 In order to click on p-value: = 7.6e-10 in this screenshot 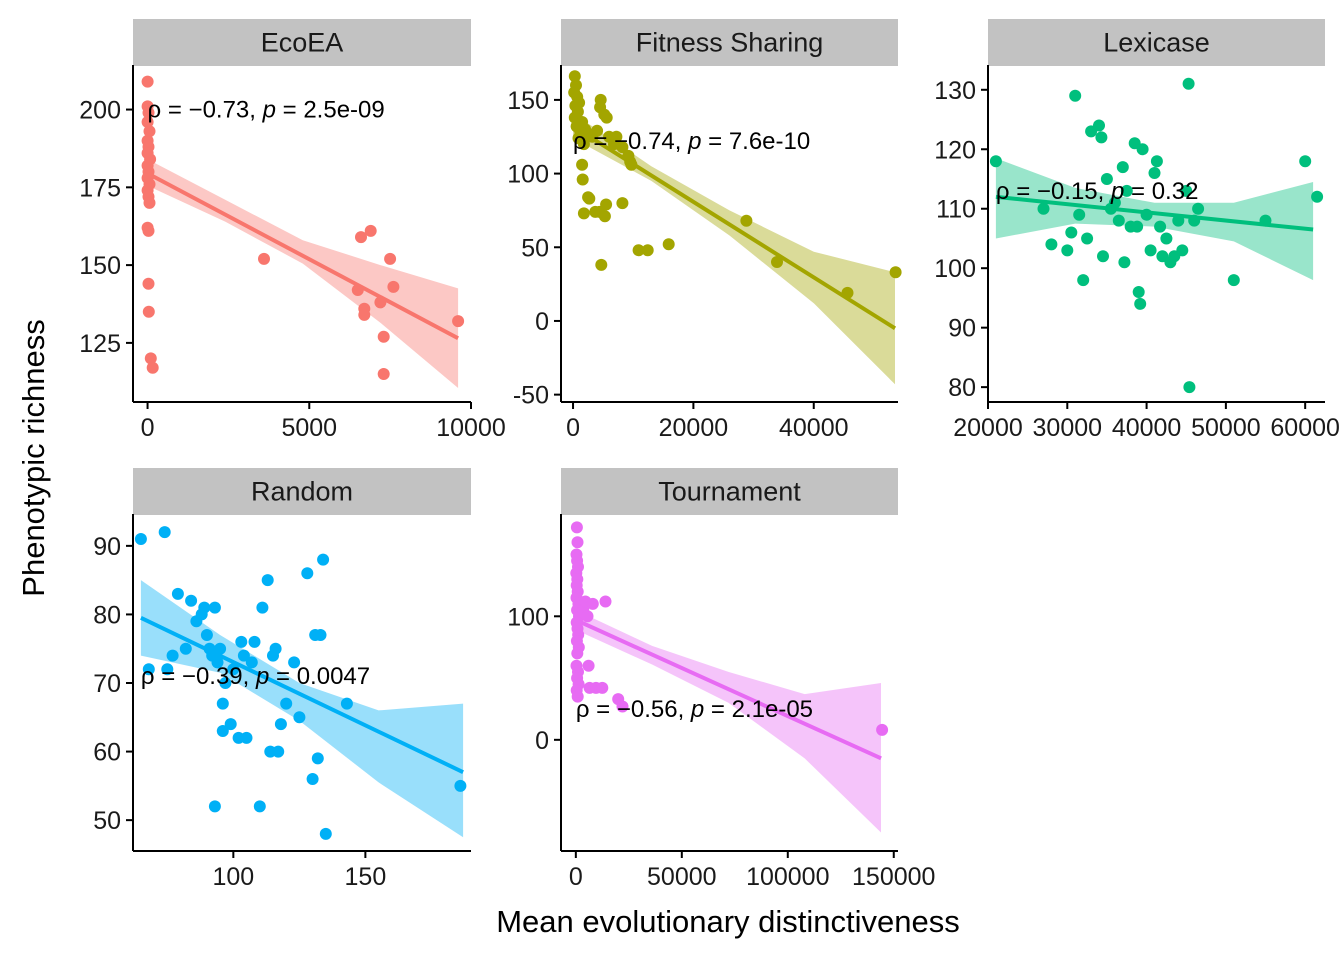, I will do `click(755, 141)`.